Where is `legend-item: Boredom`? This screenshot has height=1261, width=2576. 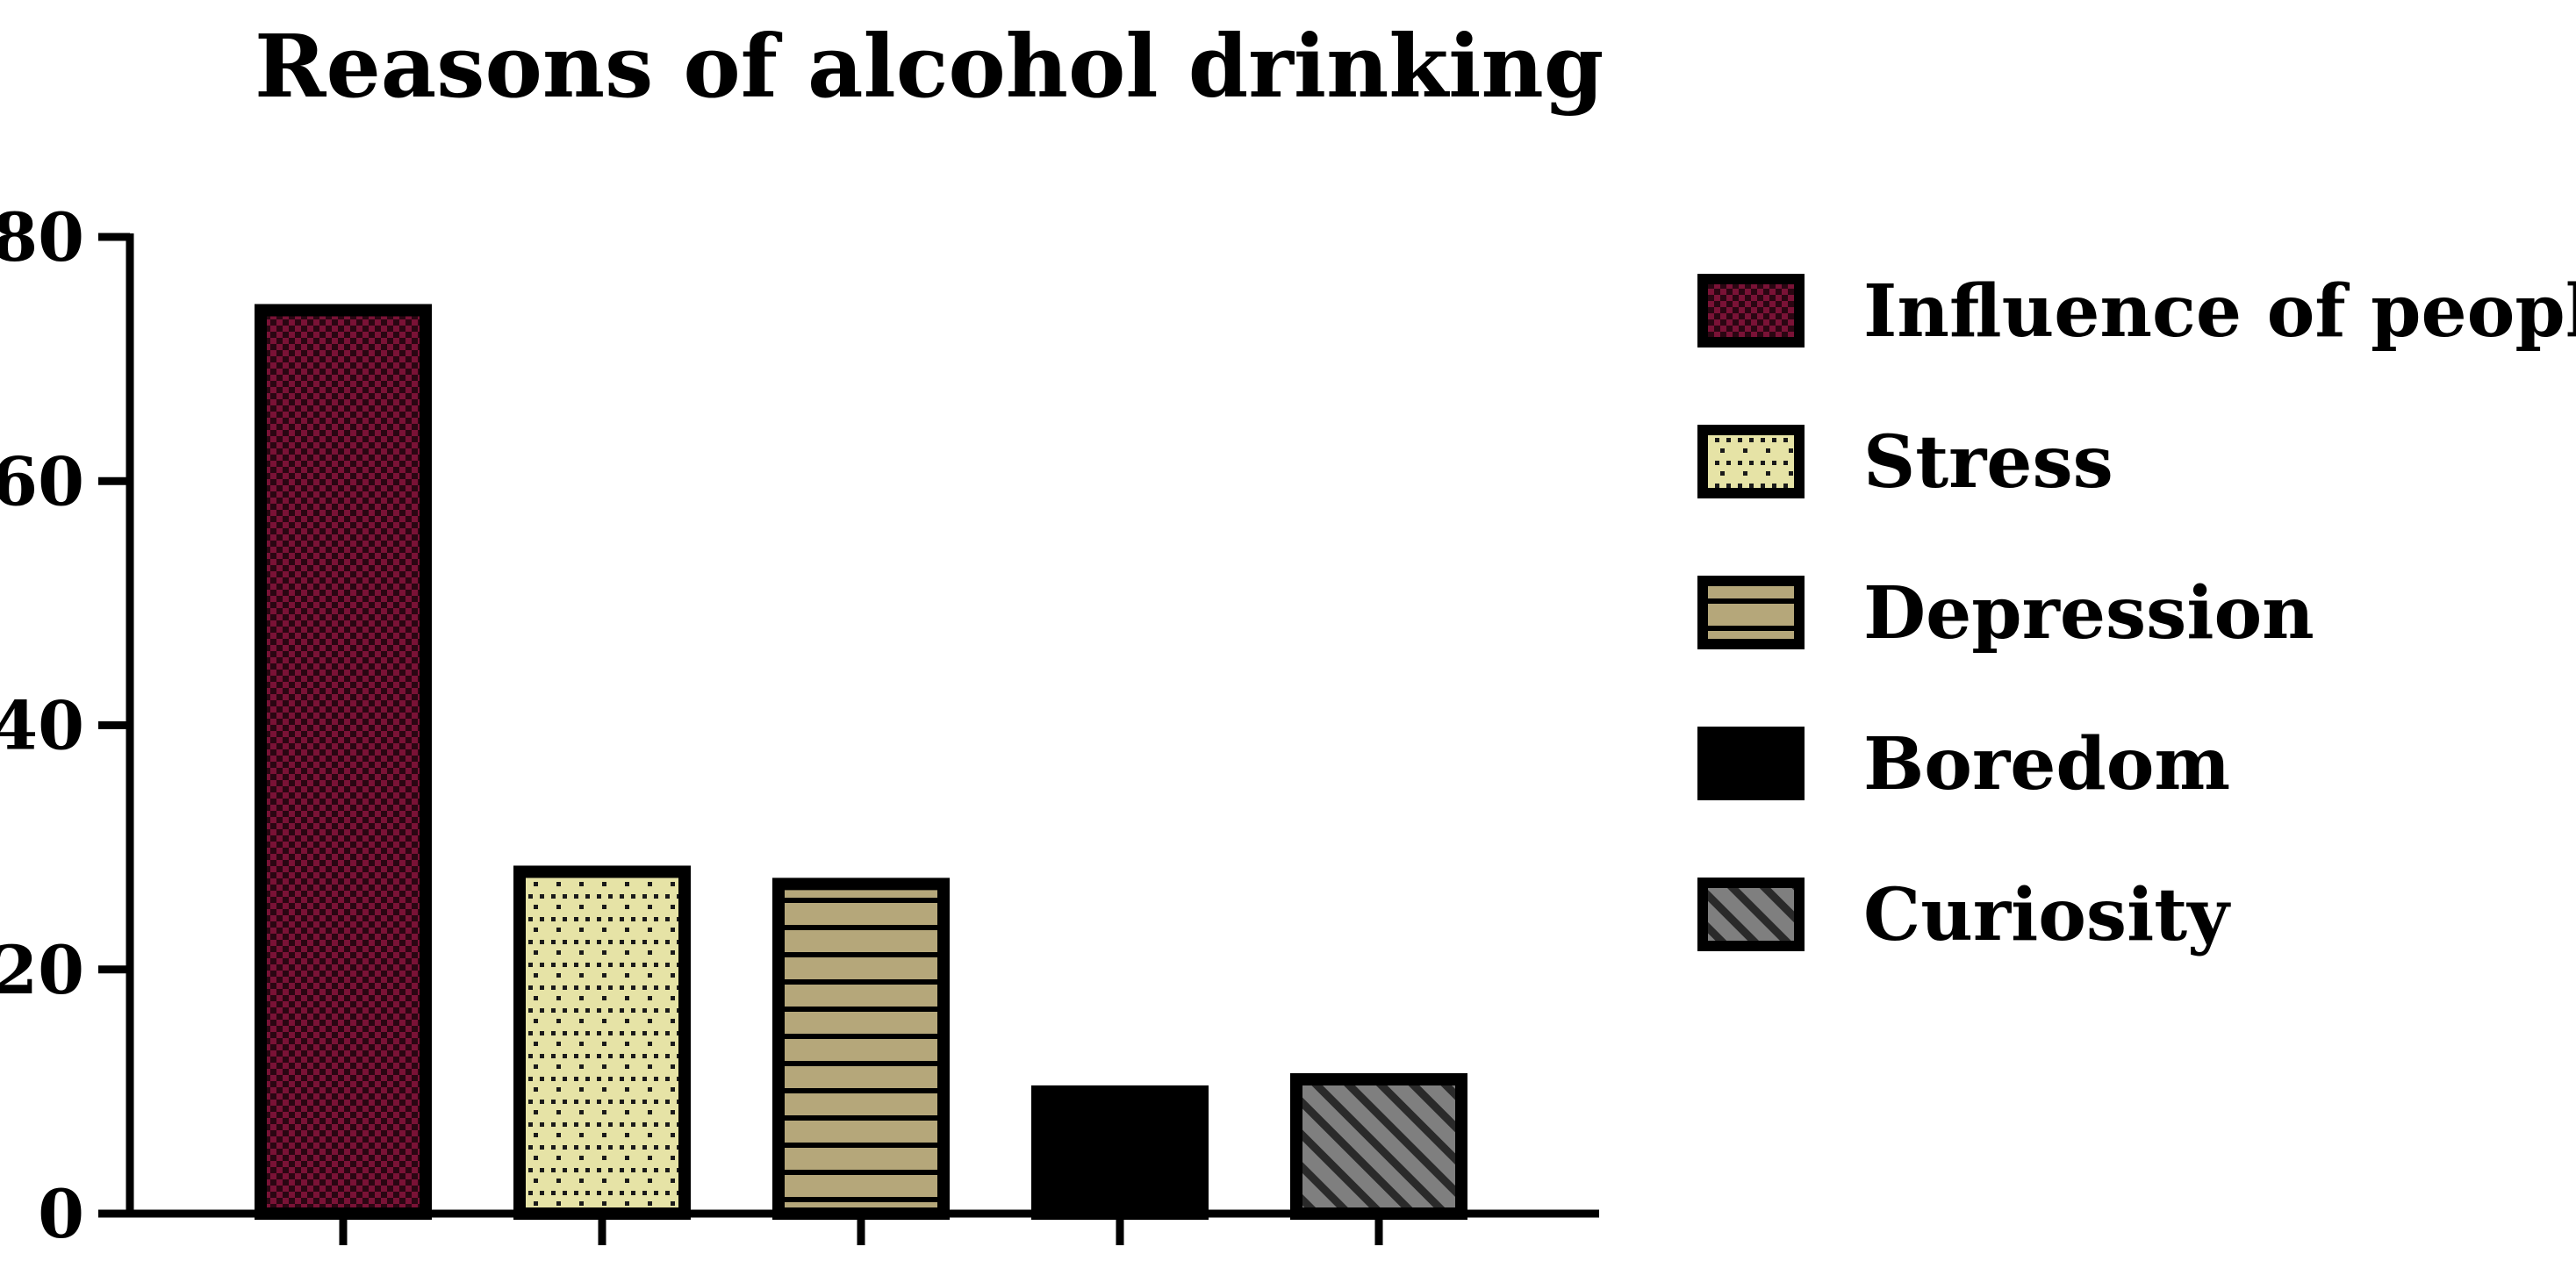
legend-item: Boredom is located at coordinates (1963, 764).